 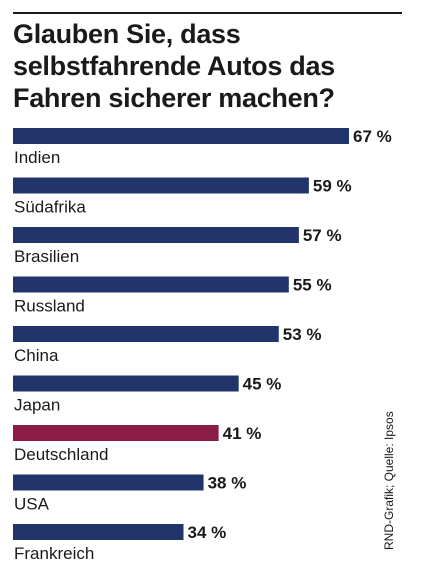 What do you see at coordinates (32, 504) in the screenshot?
I see `category-label-usa: USA` at bounding box center [32, 504].